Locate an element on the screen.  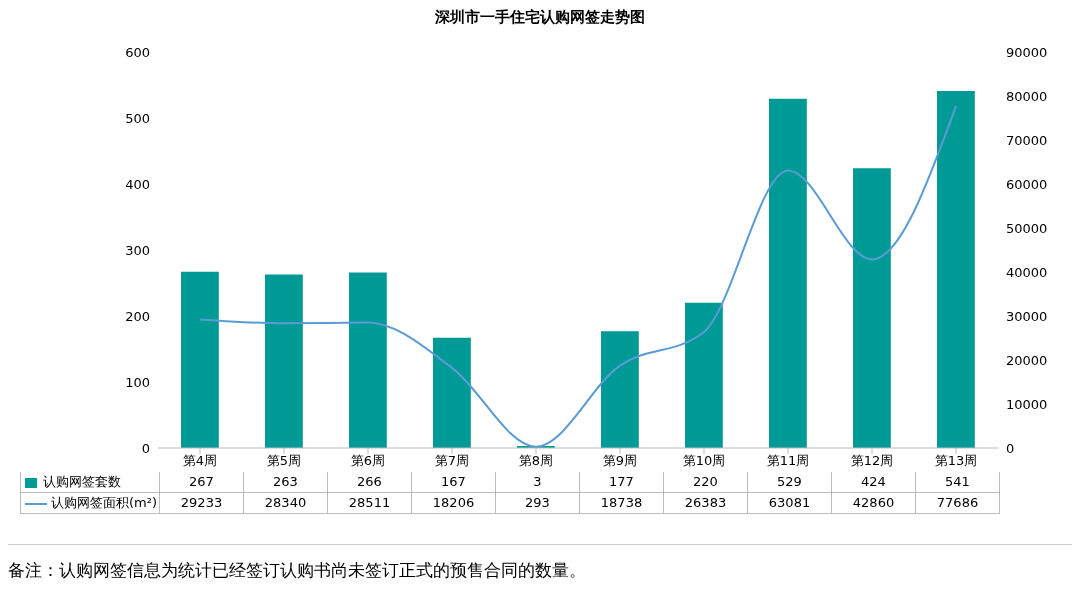
y2-tick-label: 0 is located at coordinates (1010, 448).